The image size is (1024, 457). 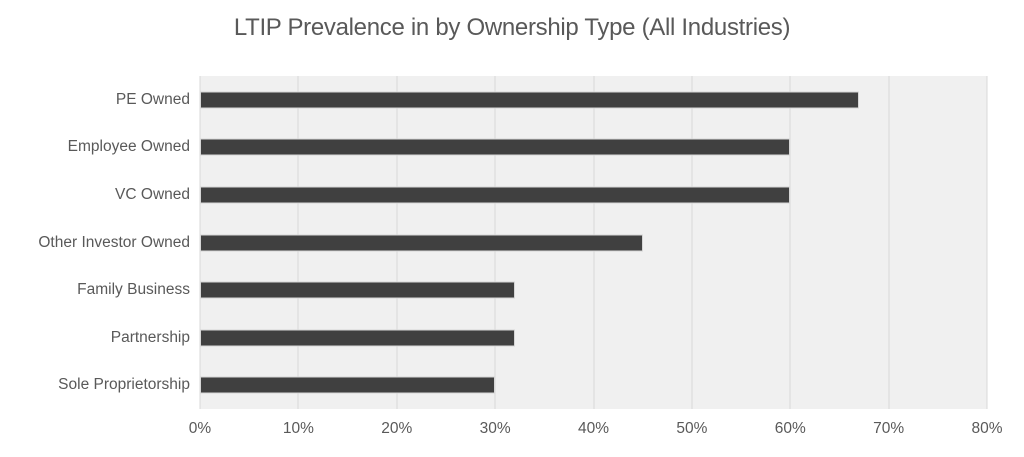 What do you see at coordinates (357, 290) in the screenshot?
I see `bar-family-business` at bounding box center [357, 290].